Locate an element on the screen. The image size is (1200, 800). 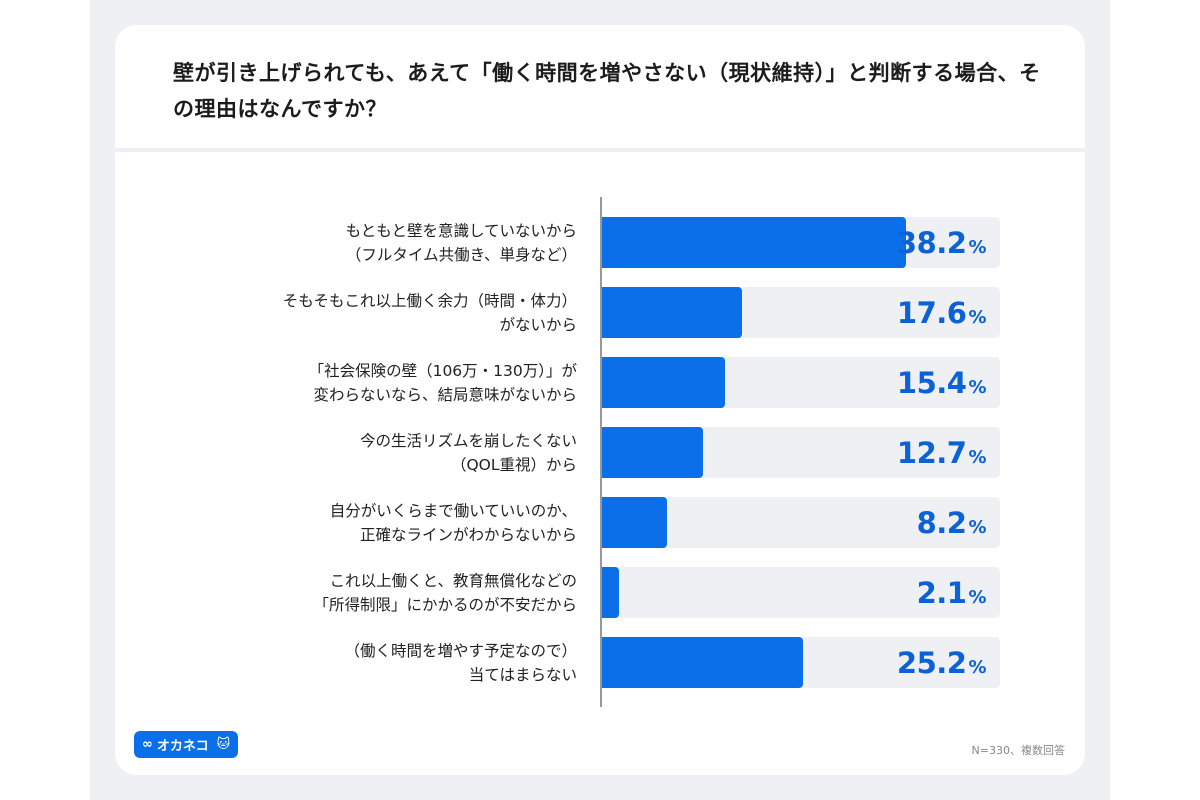
data-label-value: 38.2 is located at coordinates (931, 243).